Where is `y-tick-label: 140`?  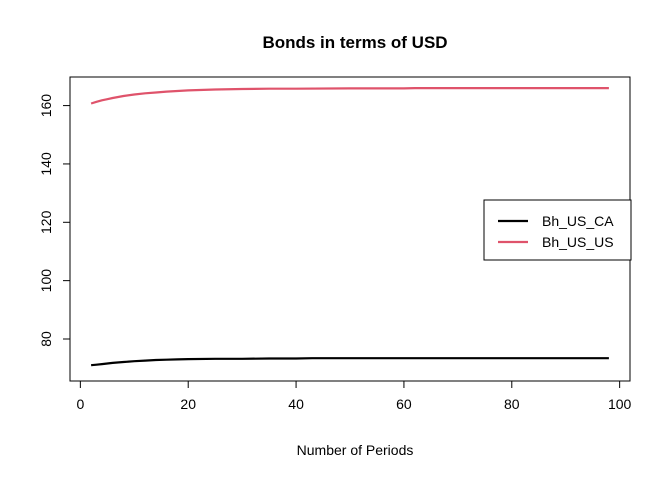 y-tick-label: 140 is located at coordinates (46, 164).